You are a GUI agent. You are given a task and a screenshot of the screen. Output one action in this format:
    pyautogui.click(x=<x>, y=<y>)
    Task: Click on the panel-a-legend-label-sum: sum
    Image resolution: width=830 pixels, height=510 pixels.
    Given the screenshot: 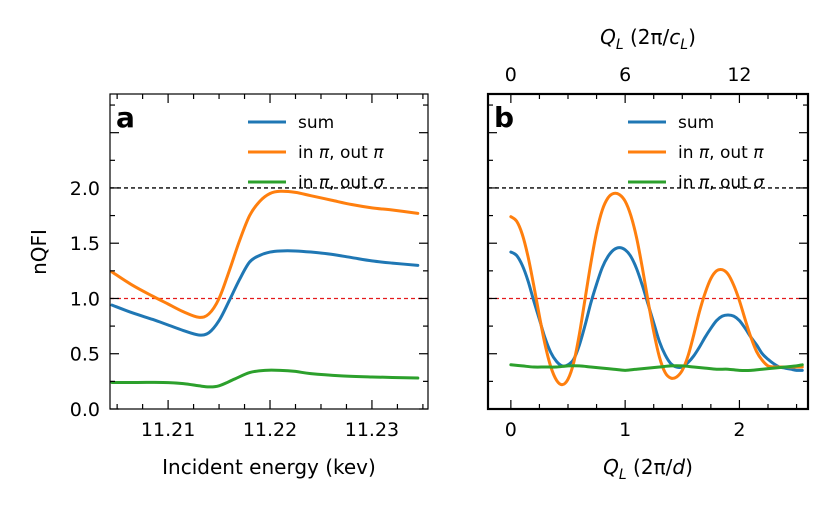 What is the action you would take?
    pyautogui.click(x=316, y=123)
    